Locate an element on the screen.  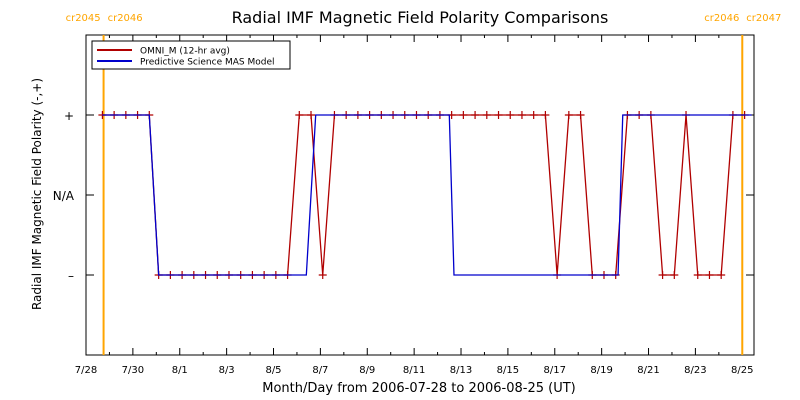
legend-box is located at coordinates (191, 55).